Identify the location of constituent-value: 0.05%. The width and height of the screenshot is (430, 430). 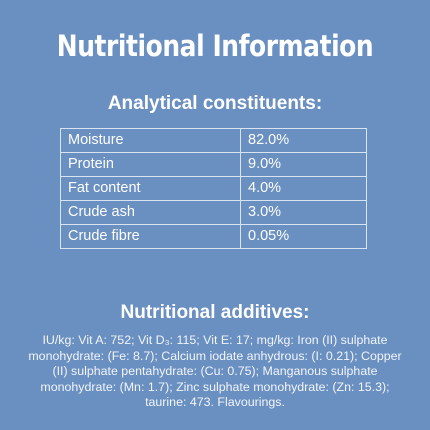
(303, 236).